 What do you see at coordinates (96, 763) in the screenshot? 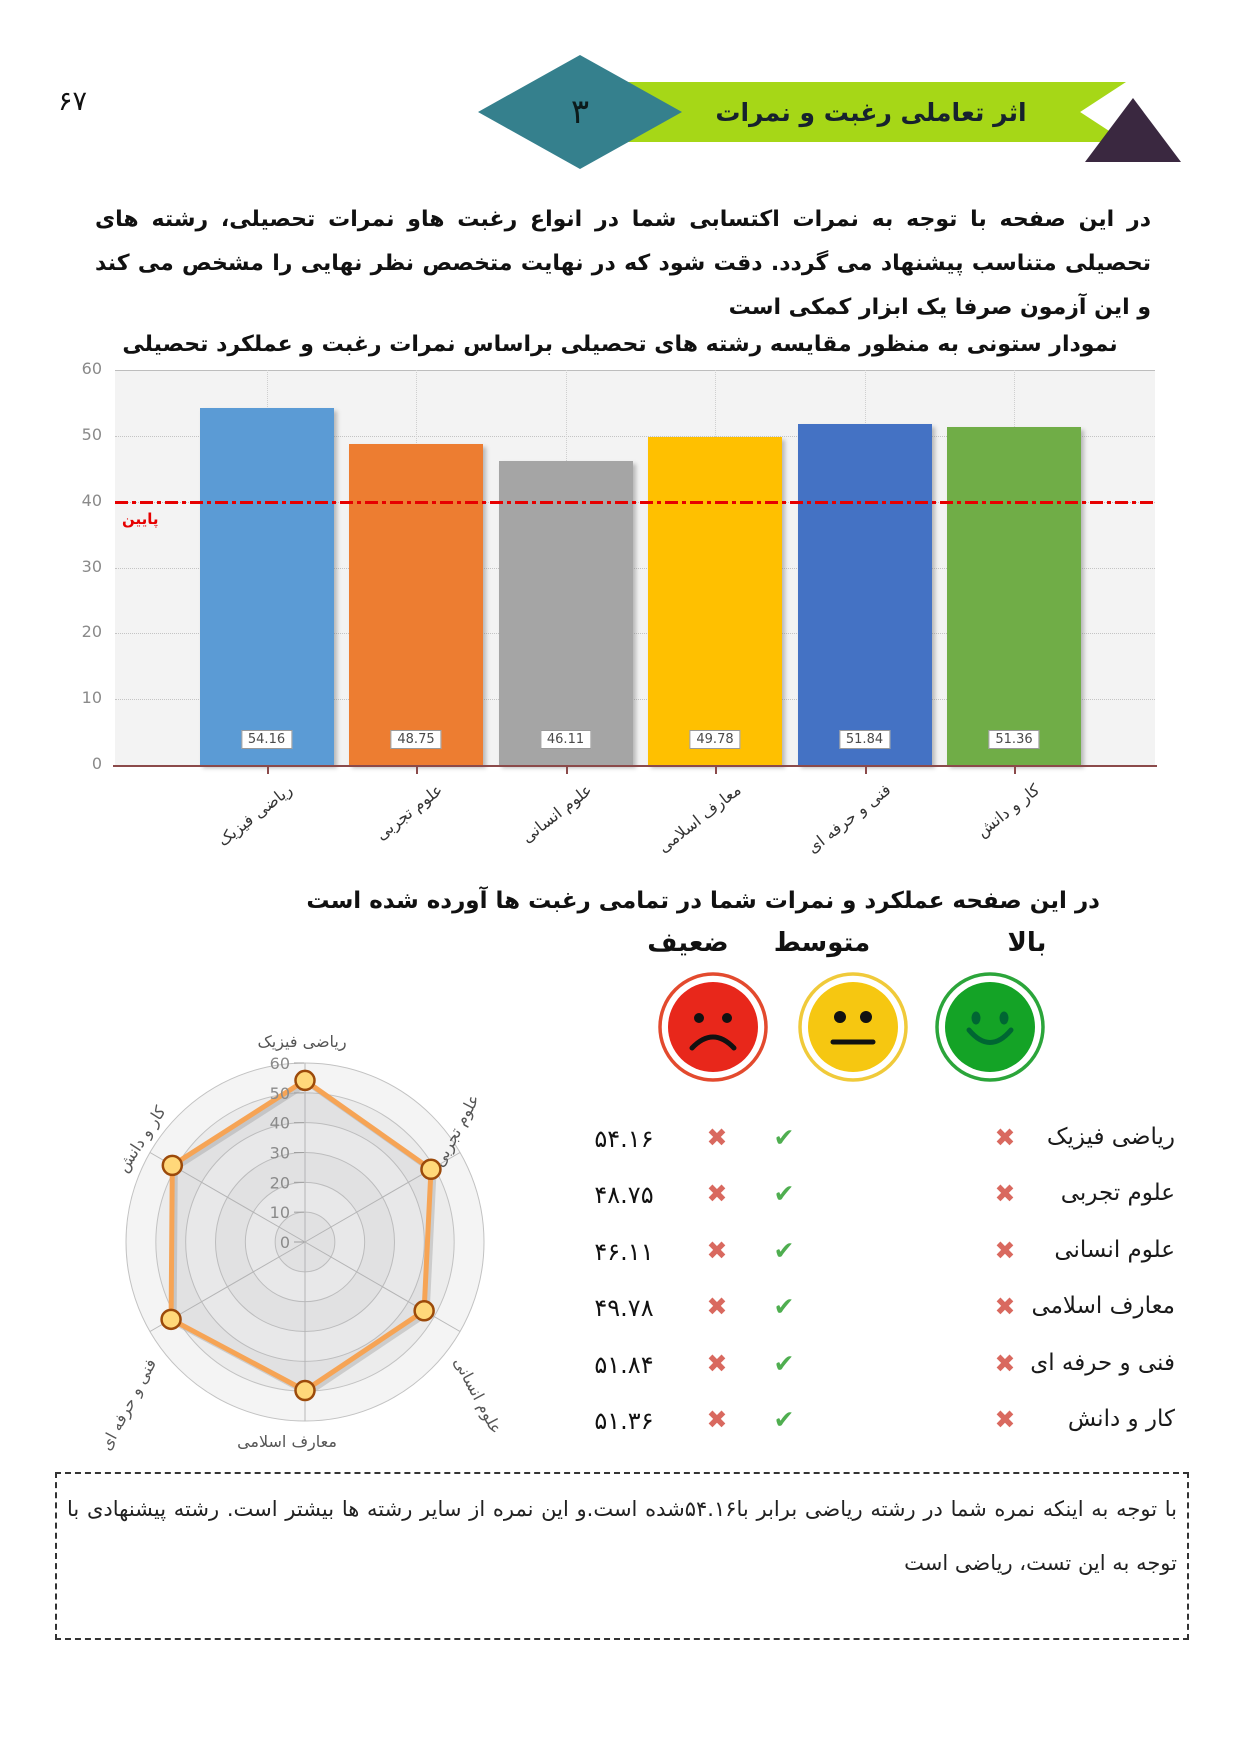
I see `y-axis-tick-label: 0` at bounding box center [96, 763].